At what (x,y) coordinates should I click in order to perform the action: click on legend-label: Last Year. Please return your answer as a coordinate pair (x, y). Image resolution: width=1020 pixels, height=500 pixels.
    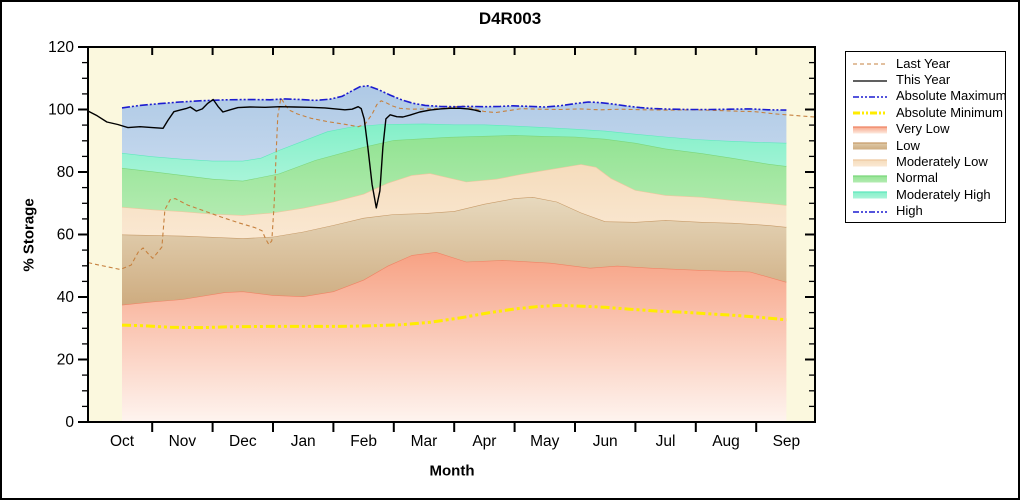
    Looking at the image, I should click on (923, 63).